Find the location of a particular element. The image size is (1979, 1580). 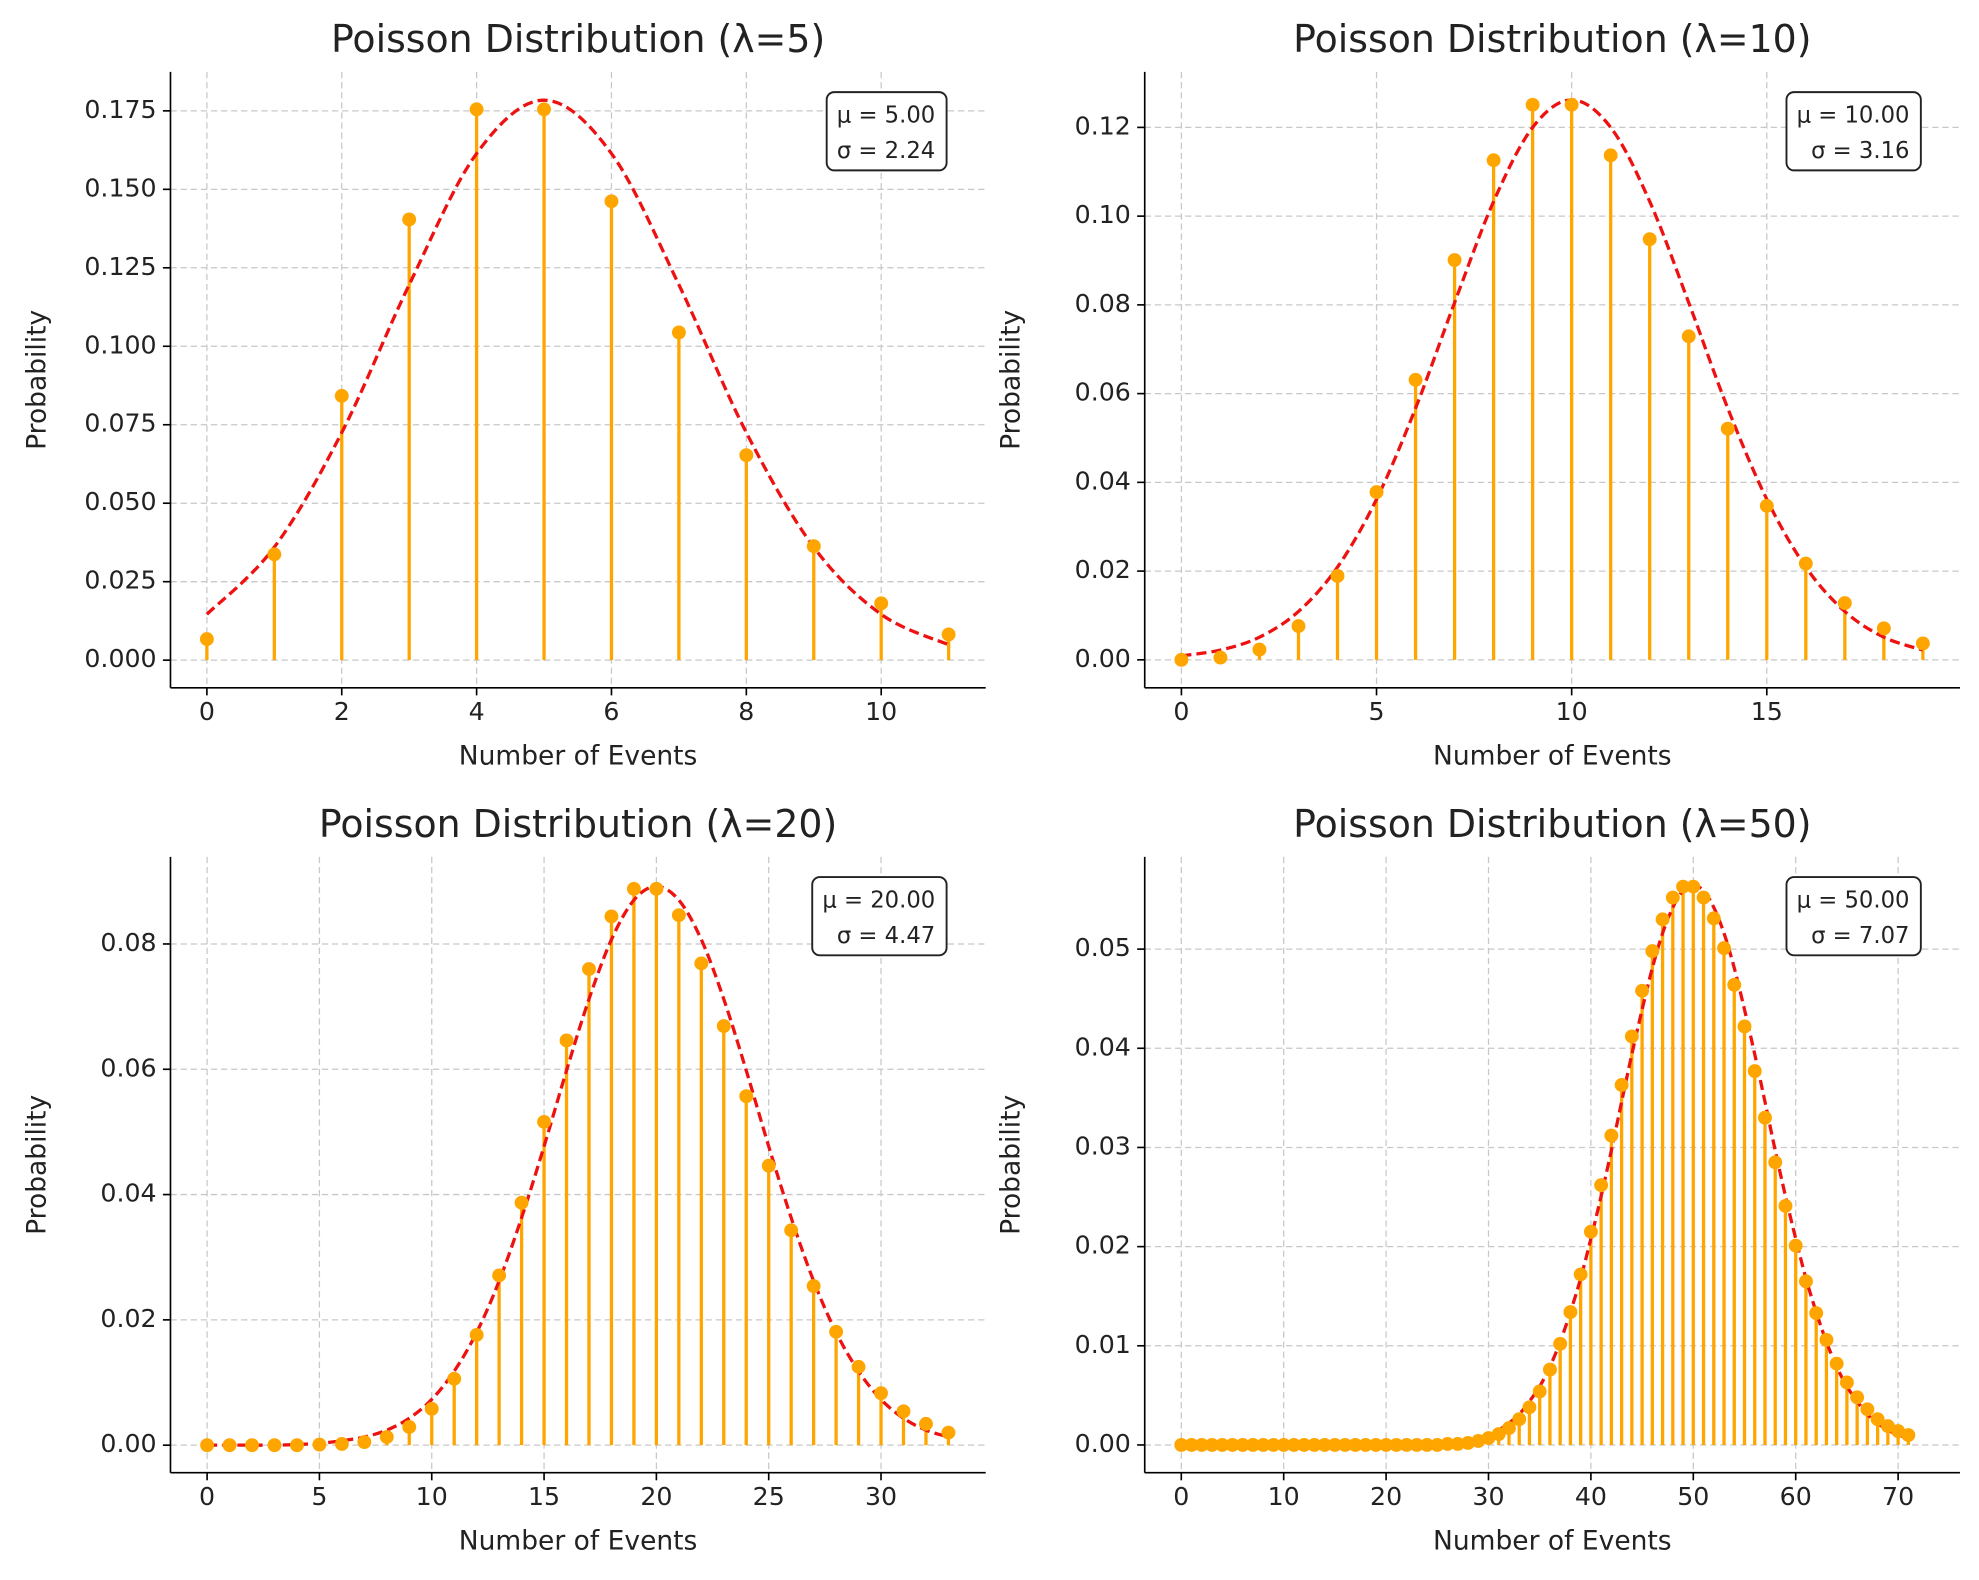

stats-text: μ = 10.00 is located at coordinates (1853, 116).